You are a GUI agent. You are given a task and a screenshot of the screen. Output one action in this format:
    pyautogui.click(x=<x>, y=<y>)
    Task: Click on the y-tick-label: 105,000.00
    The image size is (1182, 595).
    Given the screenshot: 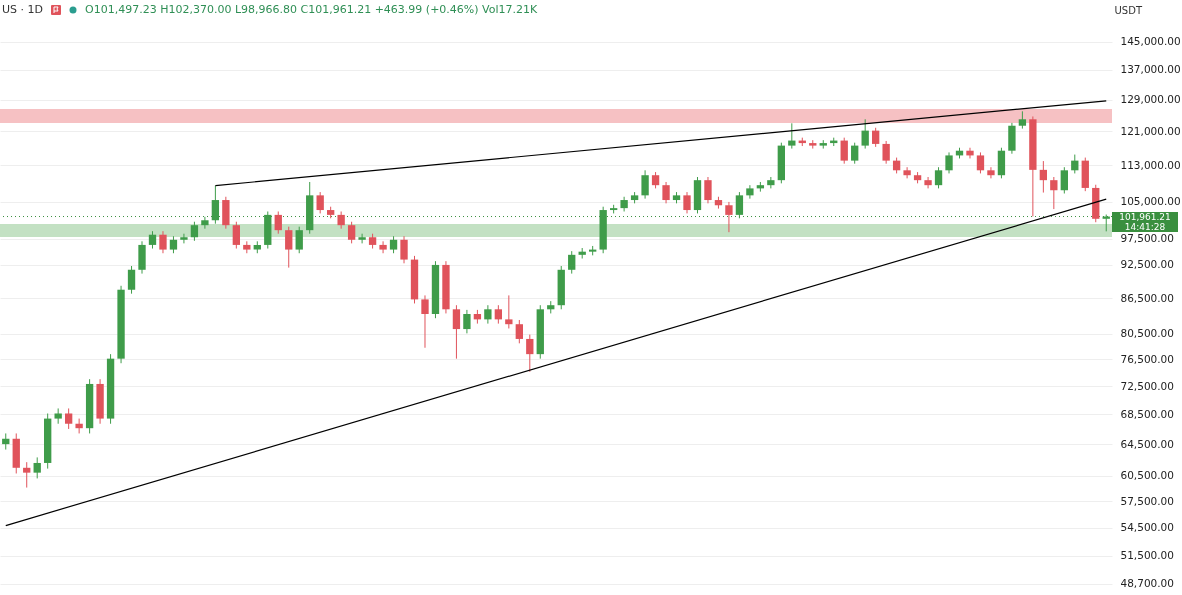 What is the action you would take?
    pyautogui.click(x=1150, y=201)
    